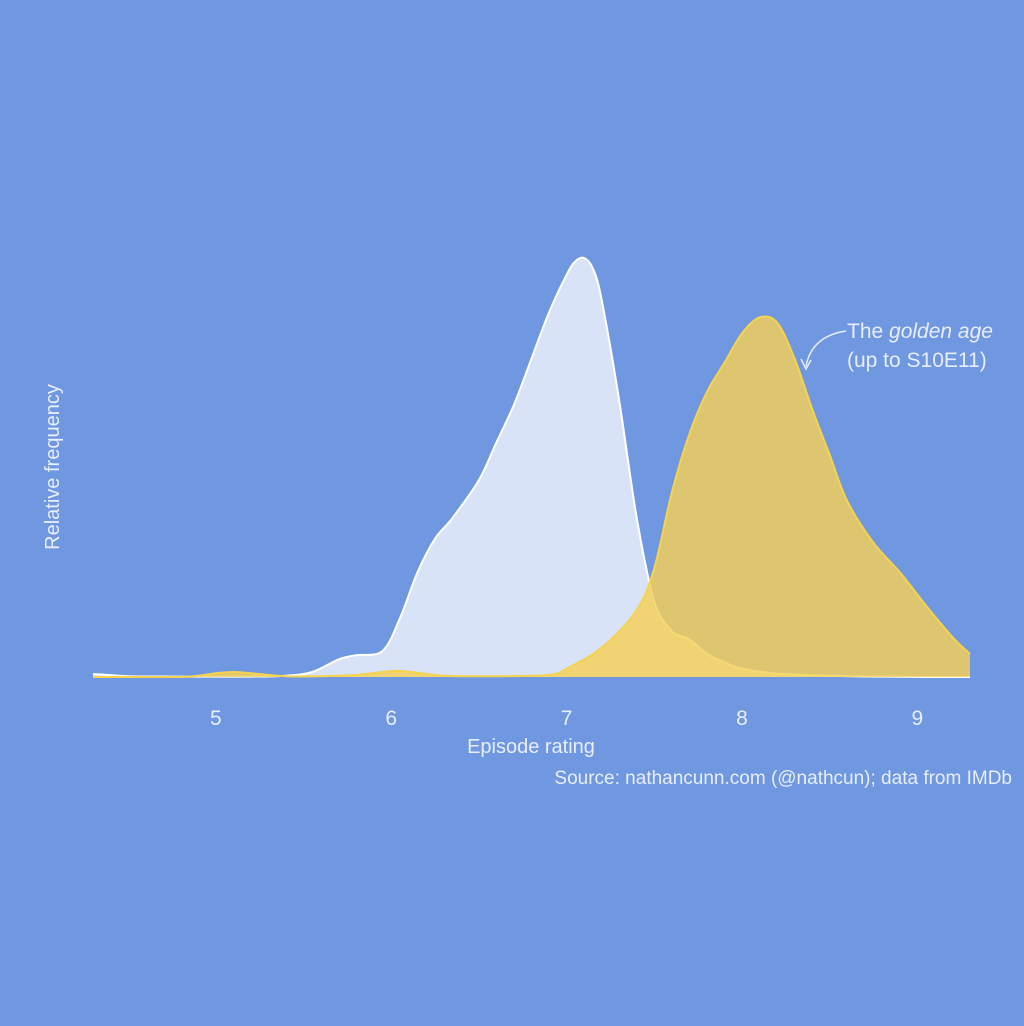  Describe the element at coordinates (531, 747) in the screenshot. I see `x-axis-title: Episode rating` at that location.